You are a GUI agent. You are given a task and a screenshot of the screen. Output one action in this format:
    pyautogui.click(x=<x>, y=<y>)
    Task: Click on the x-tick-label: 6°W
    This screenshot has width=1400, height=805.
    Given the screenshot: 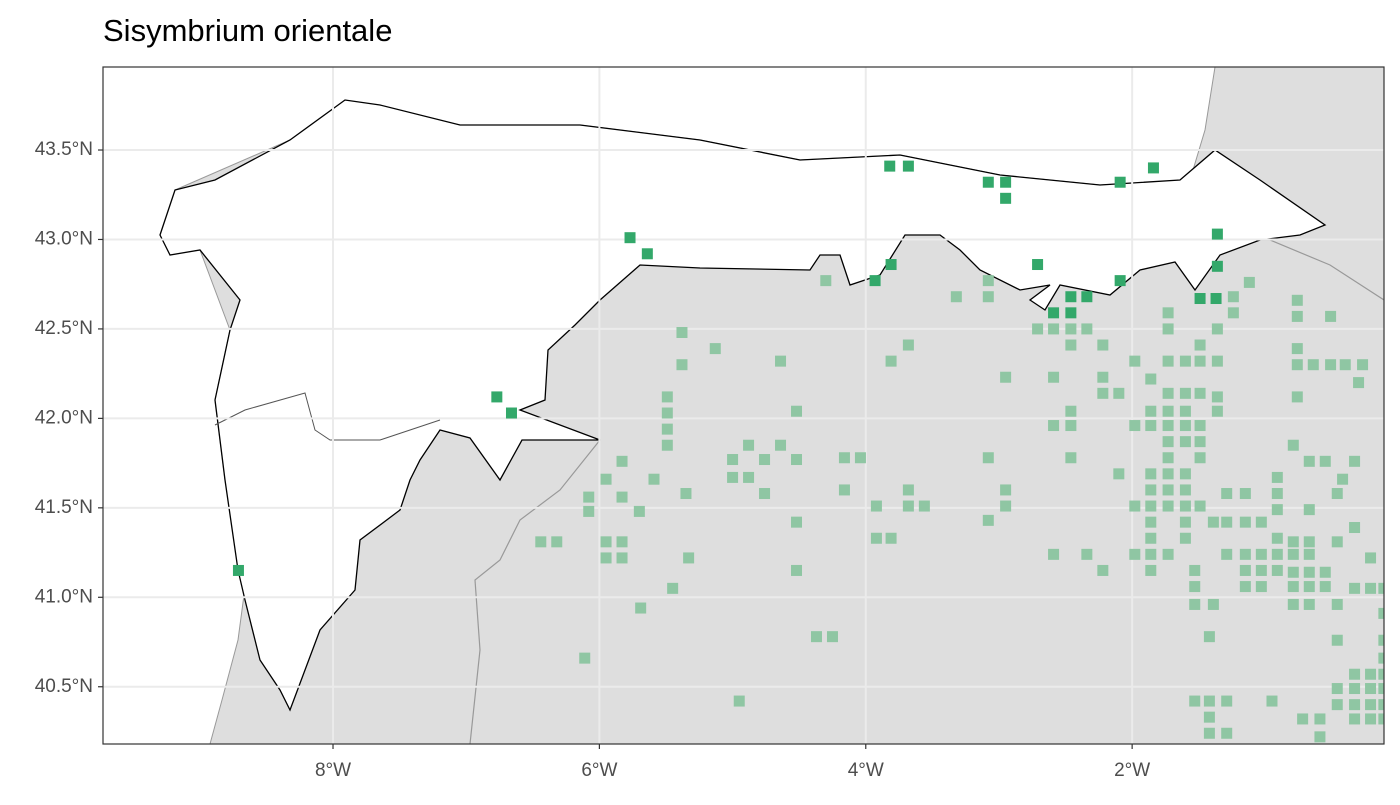 What is the action you would take?
    pyautogui.click(x=599, y=770)
    